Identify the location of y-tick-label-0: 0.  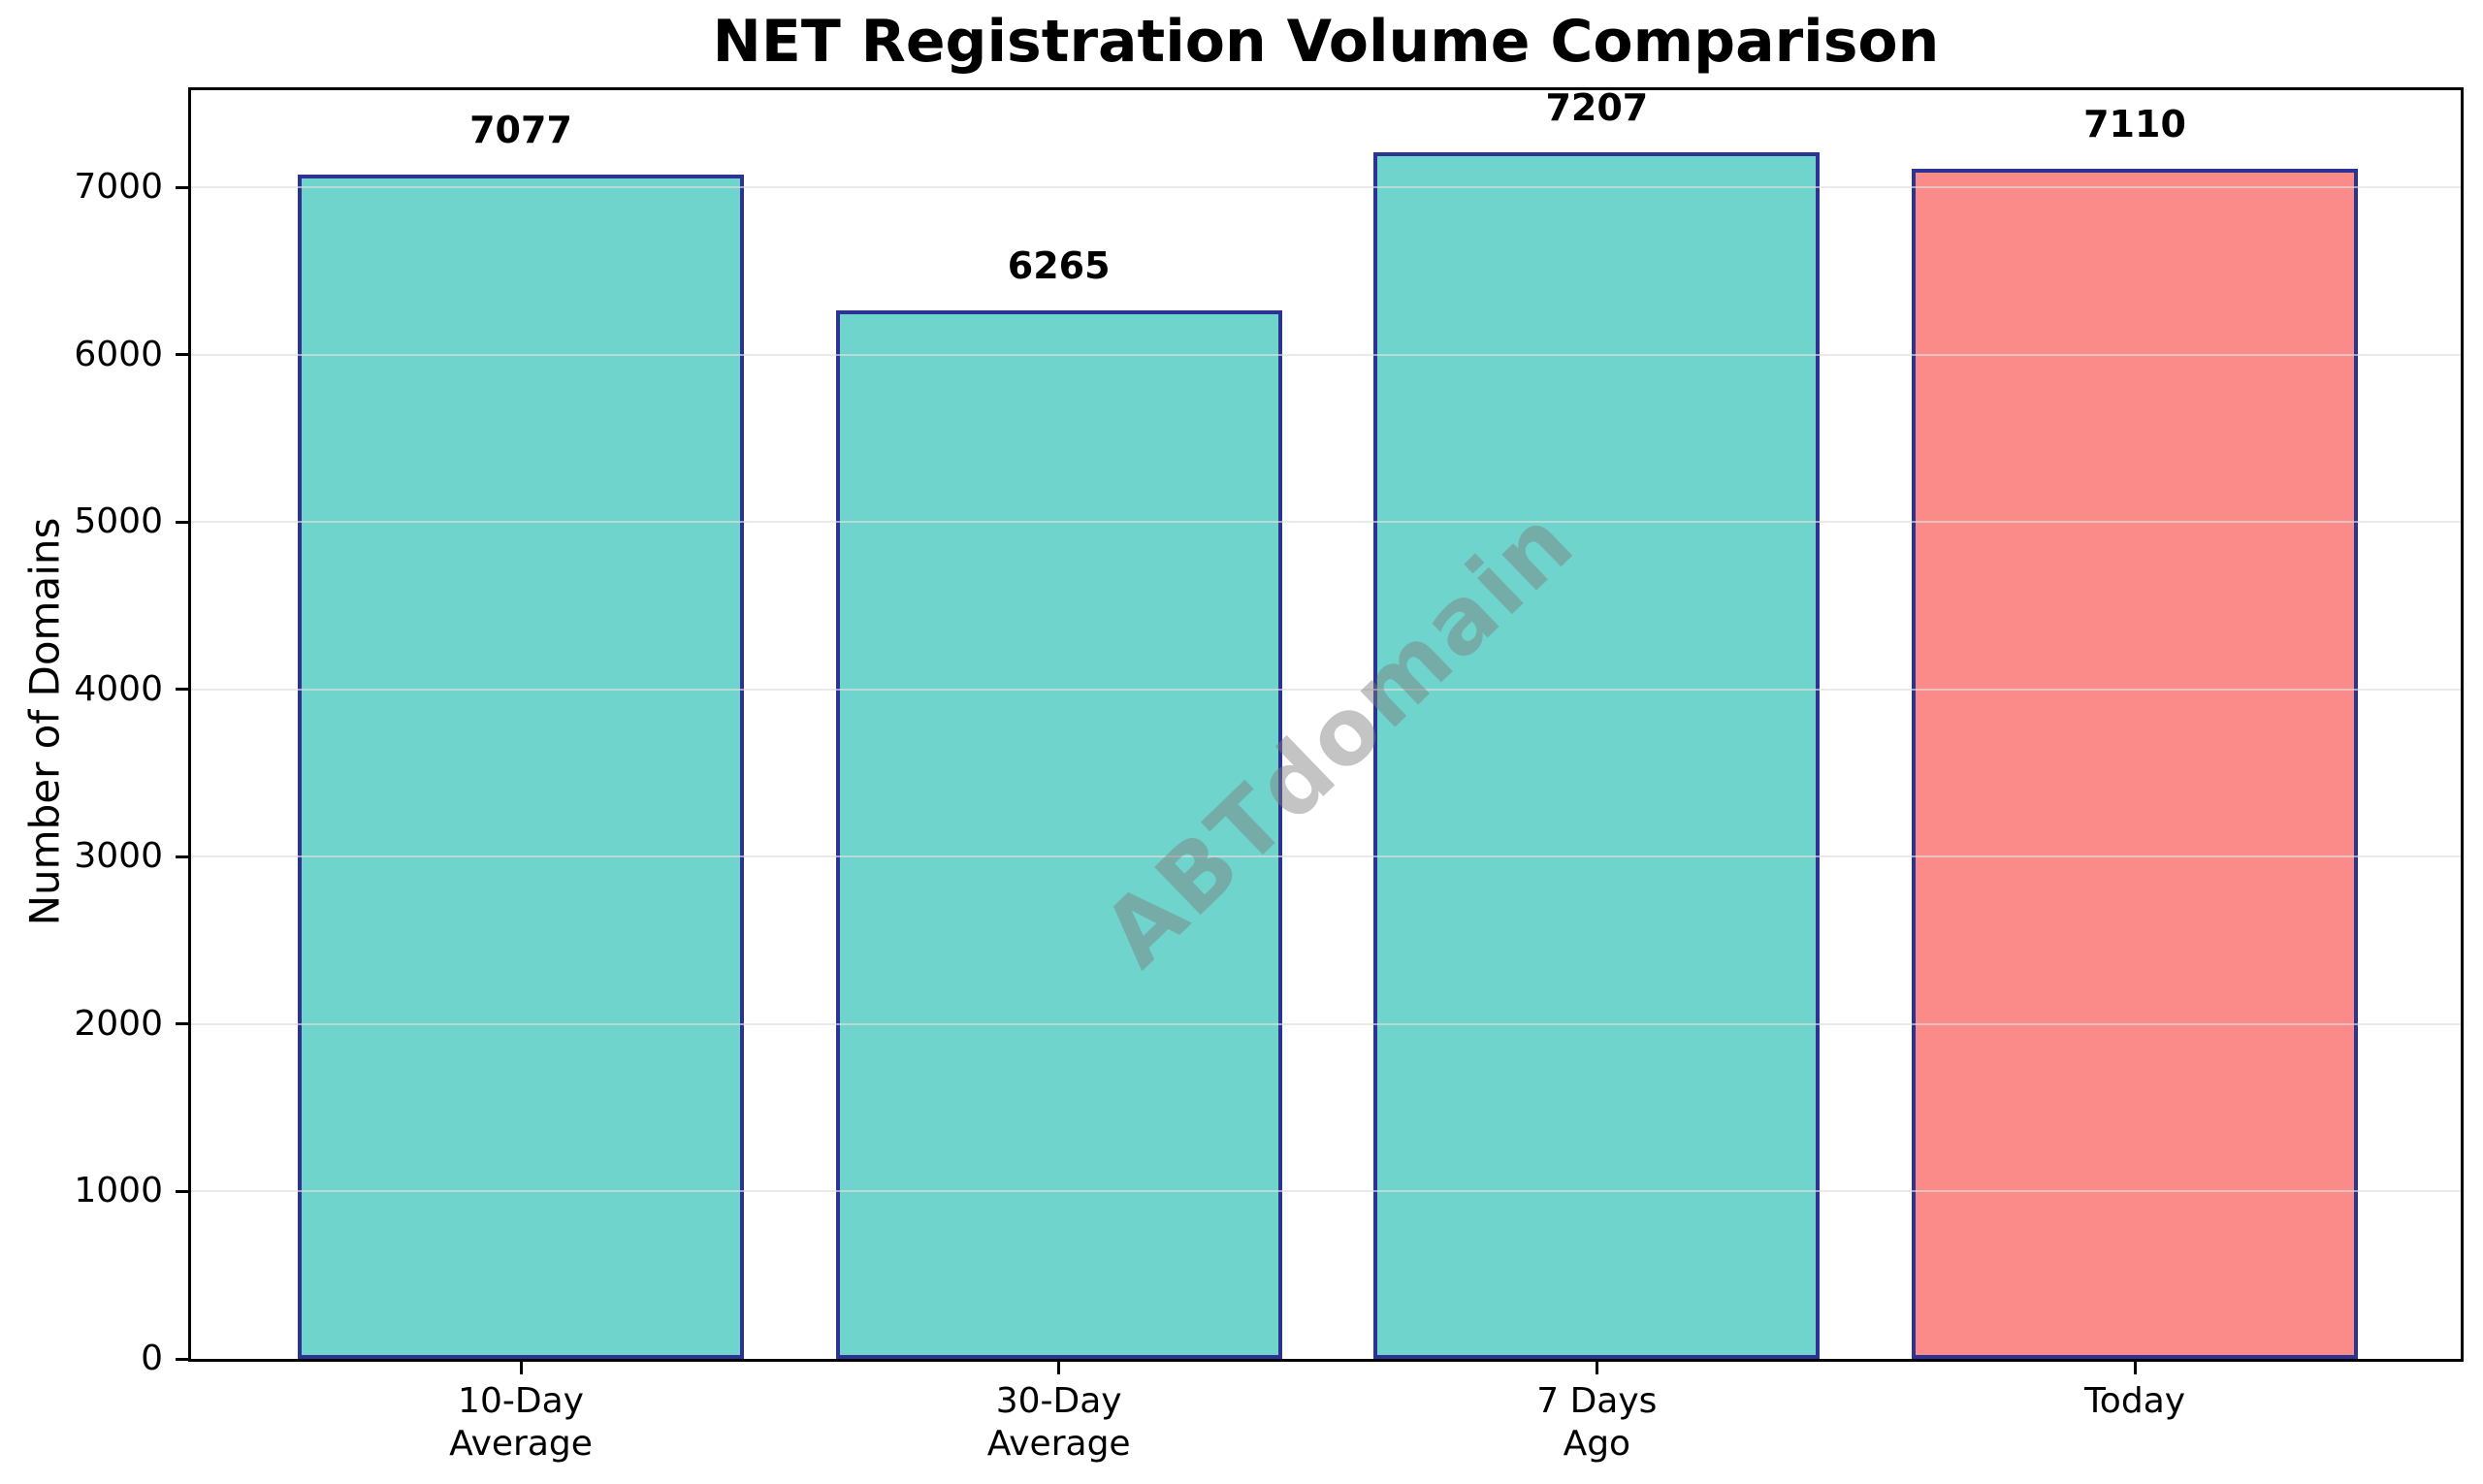
(152, 1358).